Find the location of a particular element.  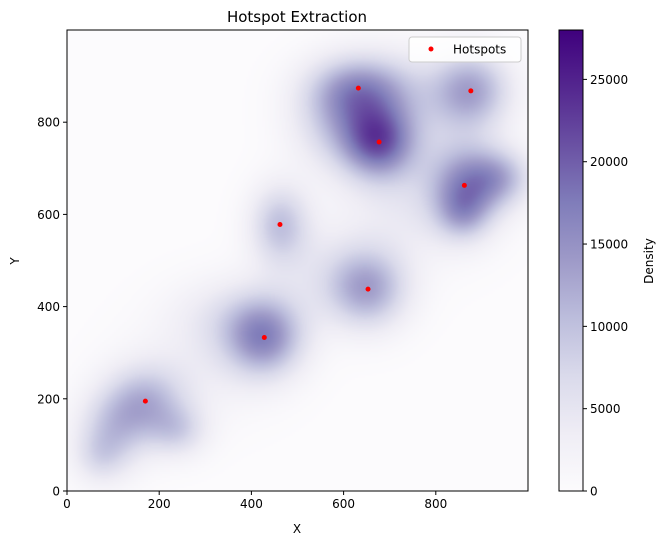

y-axis-ticks: 0 200 400 600 800 is located at coordinates (52, 307).